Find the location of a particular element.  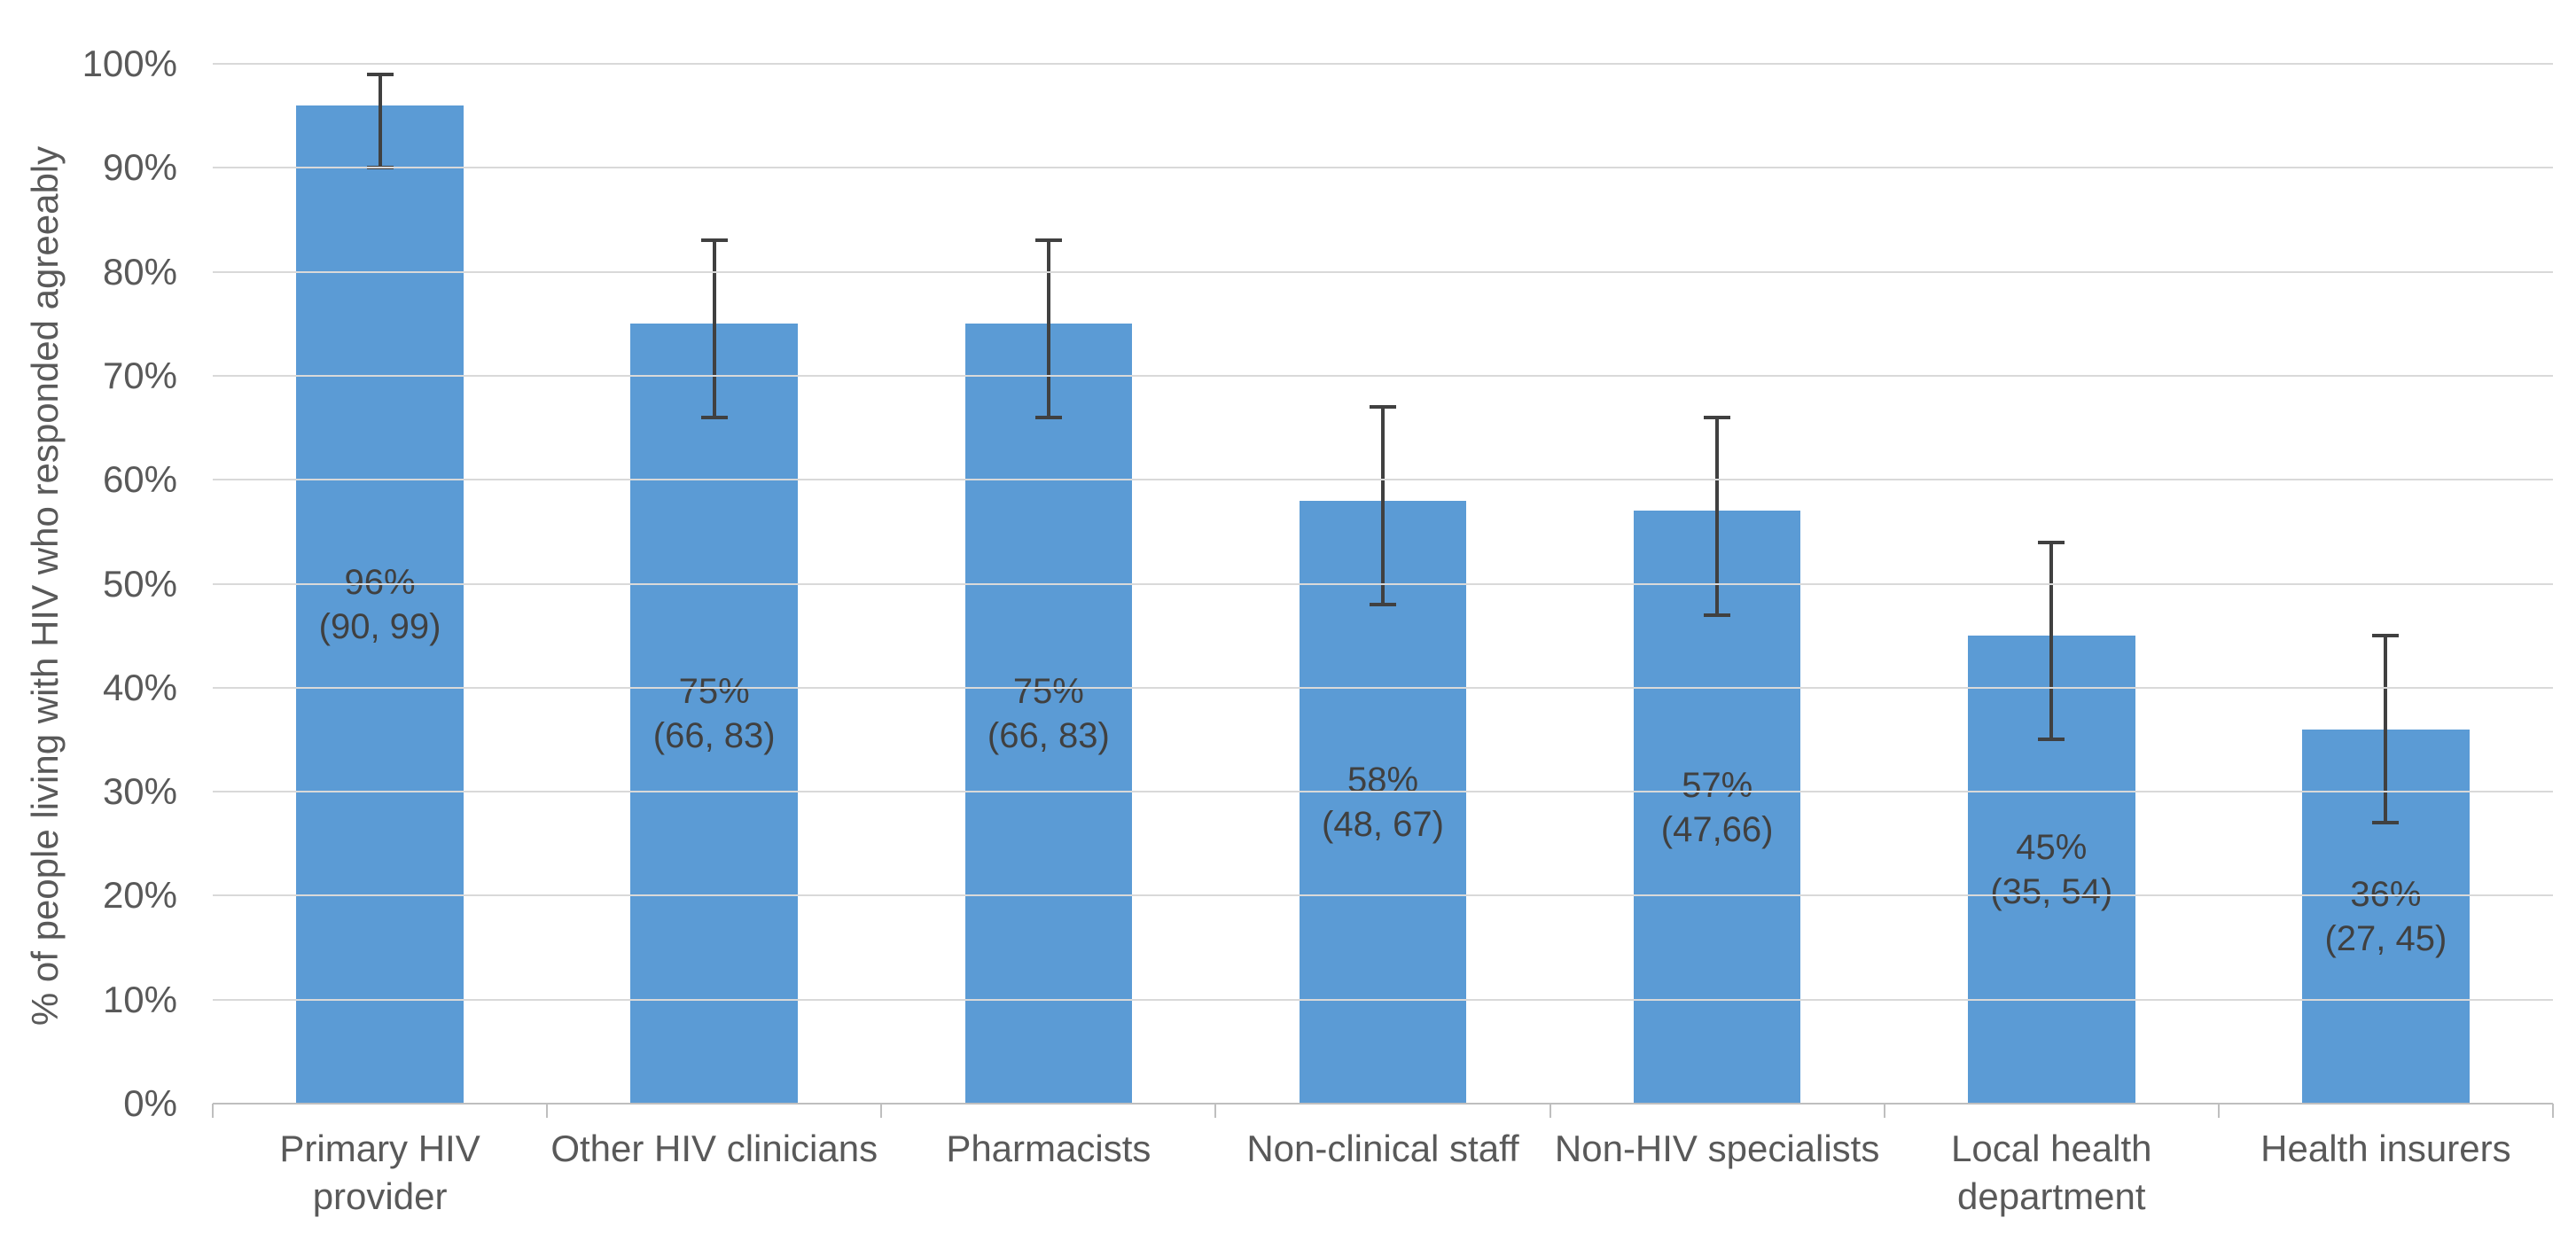

bar-value-label: 45% is located at coordinates (2052, 848).